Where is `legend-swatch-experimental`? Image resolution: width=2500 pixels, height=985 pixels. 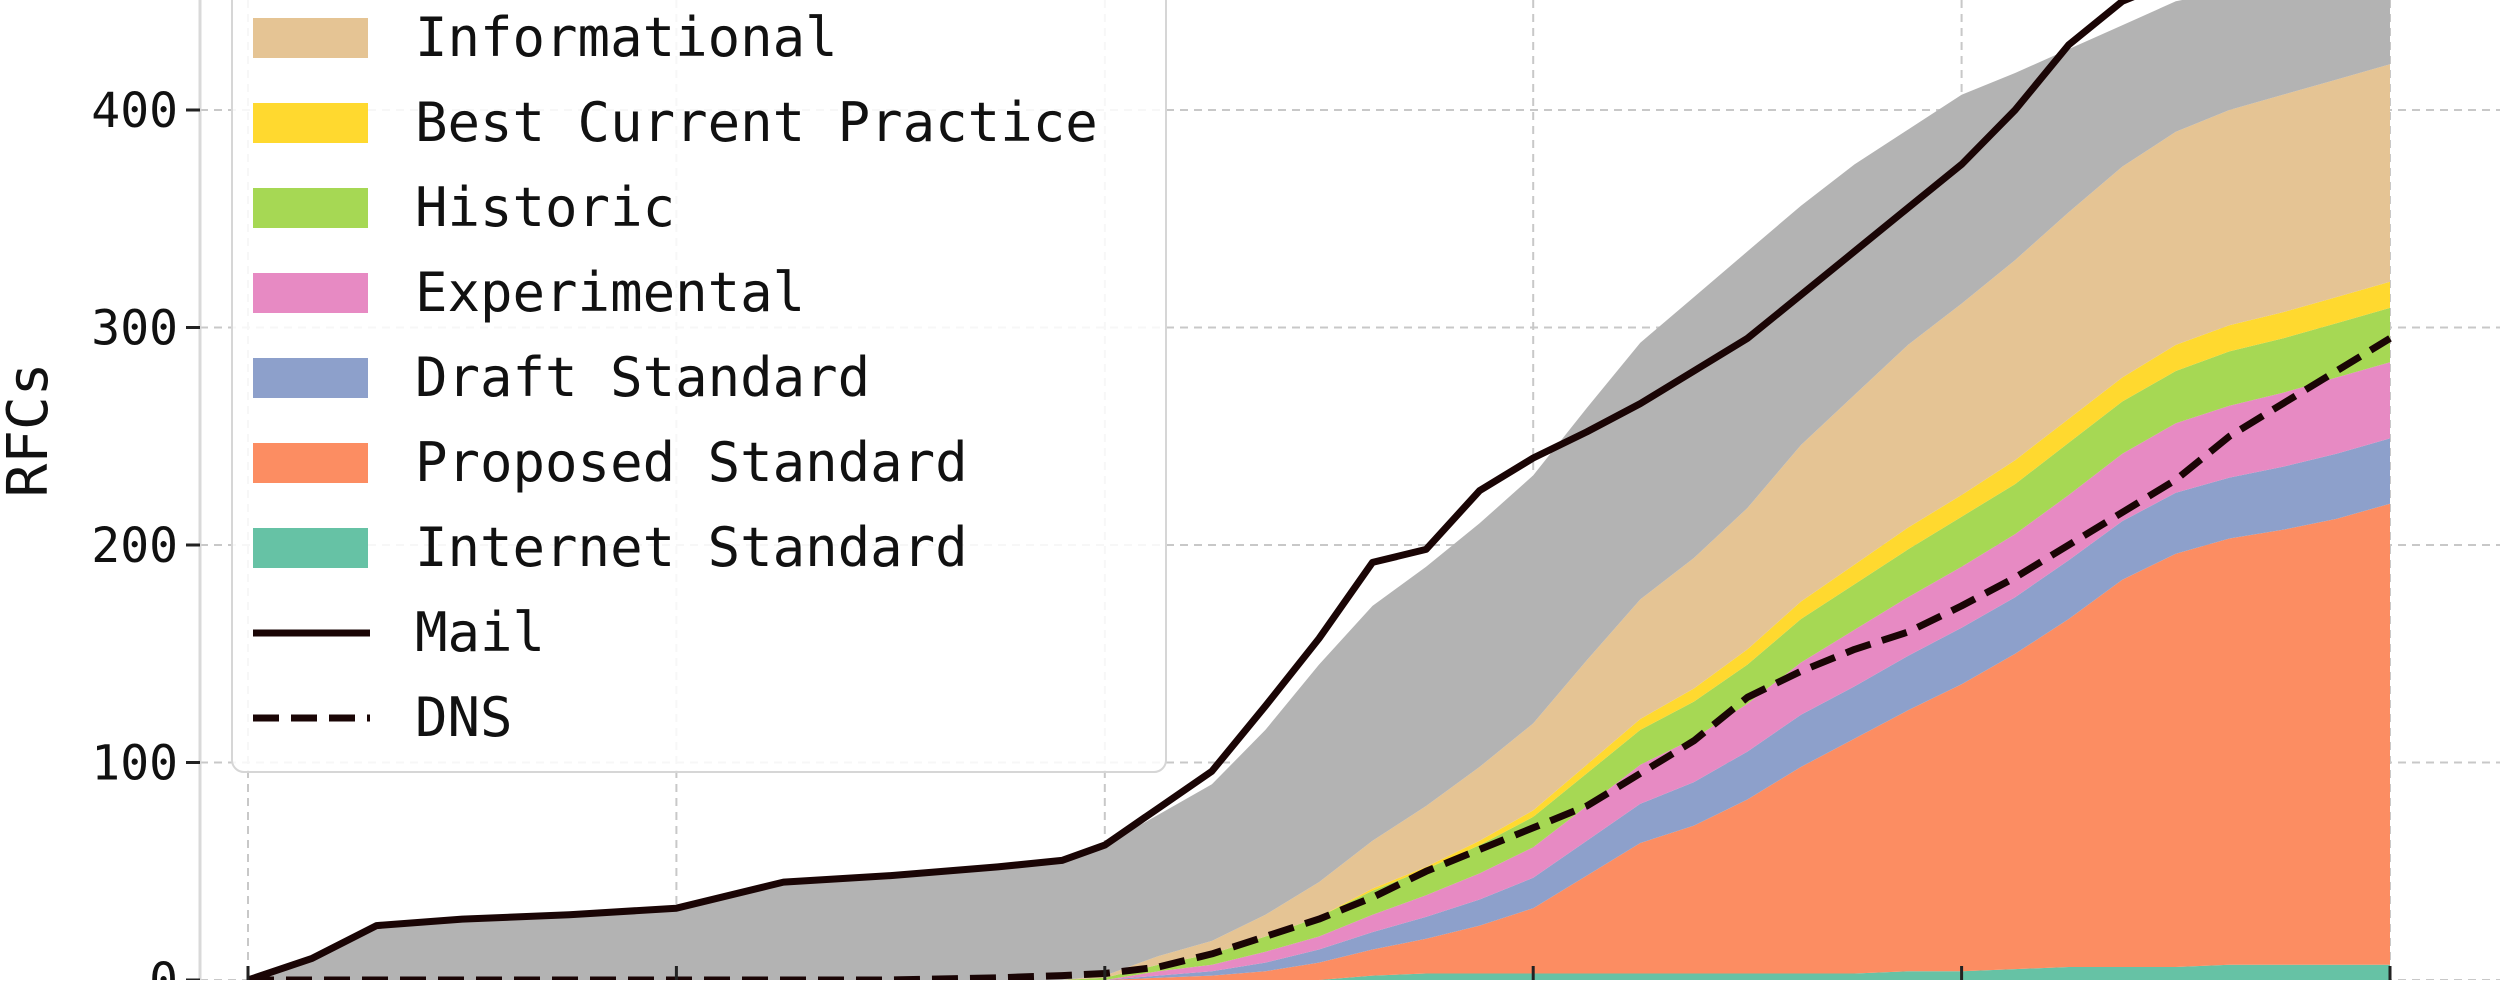 legend-swatch-experimental is located at coordinates (310, 293).